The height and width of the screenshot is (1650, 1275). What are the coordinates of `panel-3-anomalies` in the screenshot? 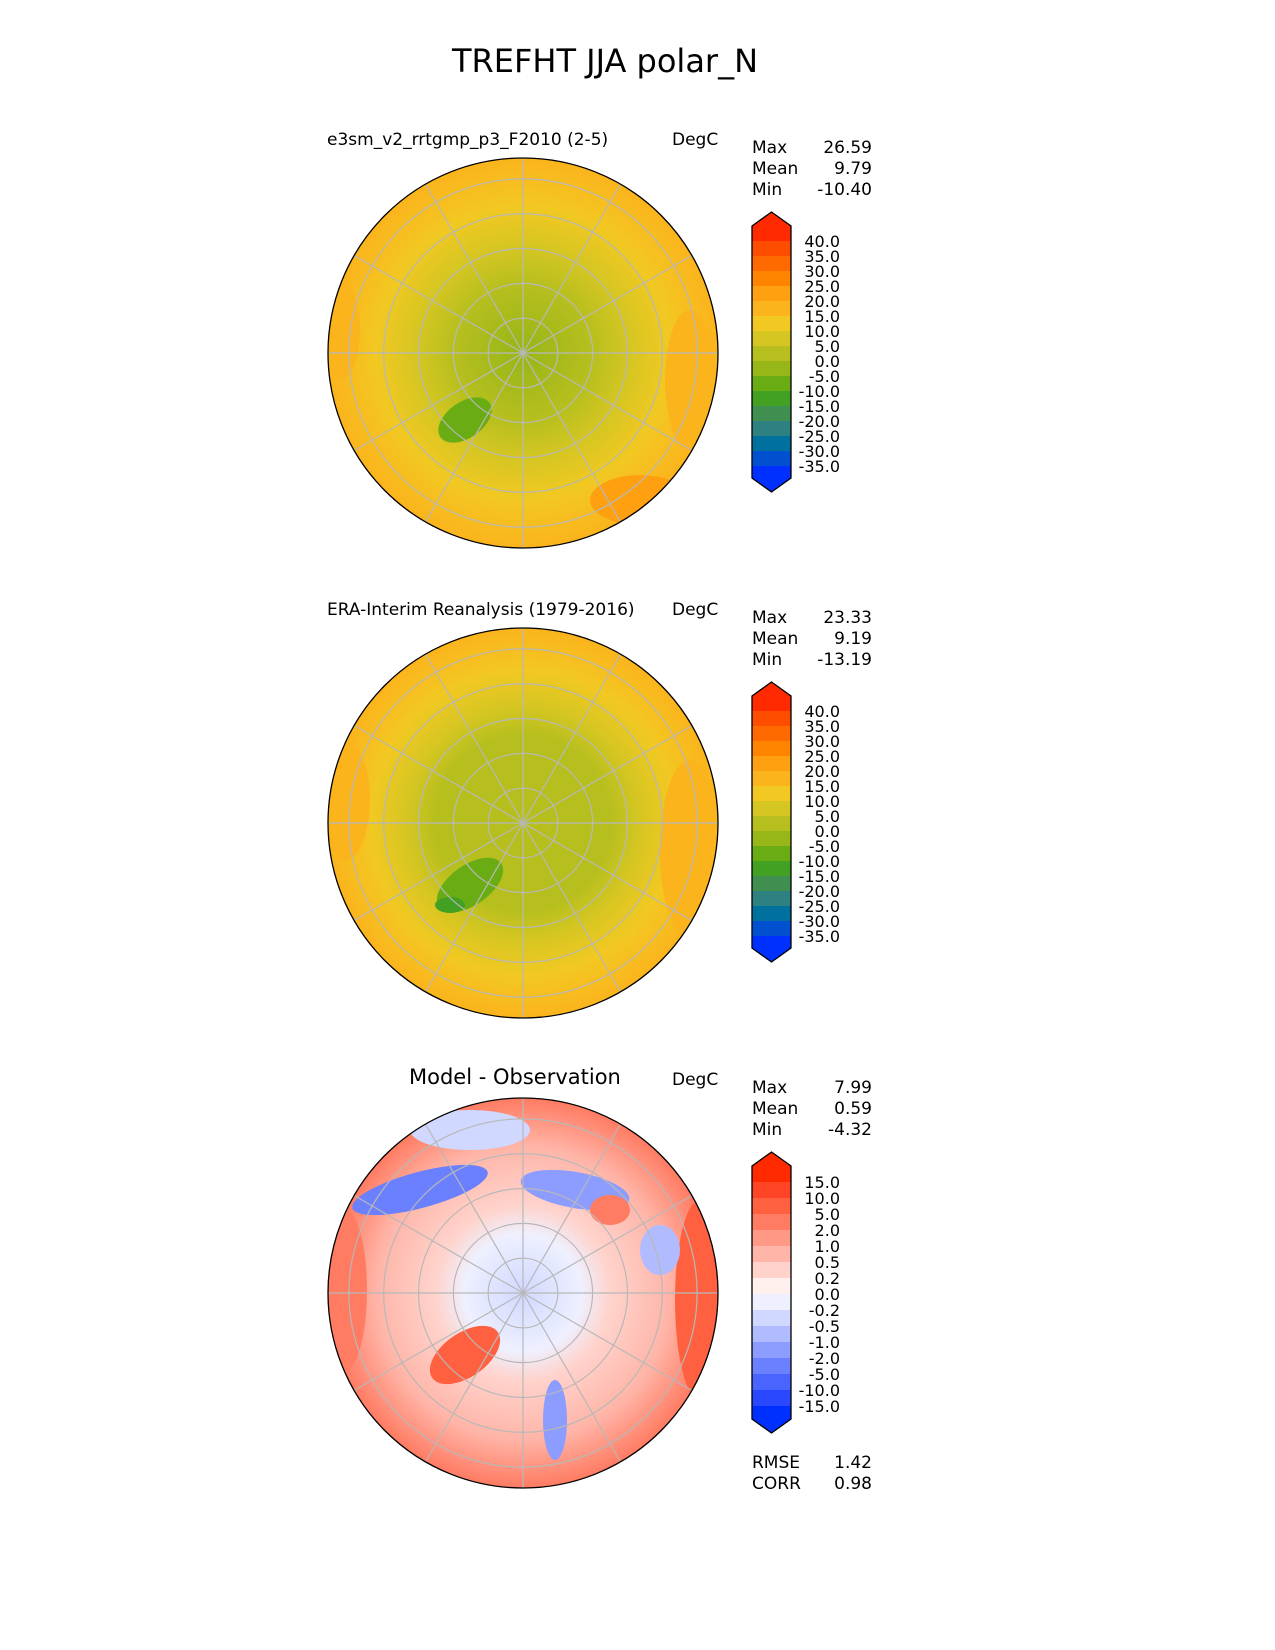 It's located at (523, 1285).